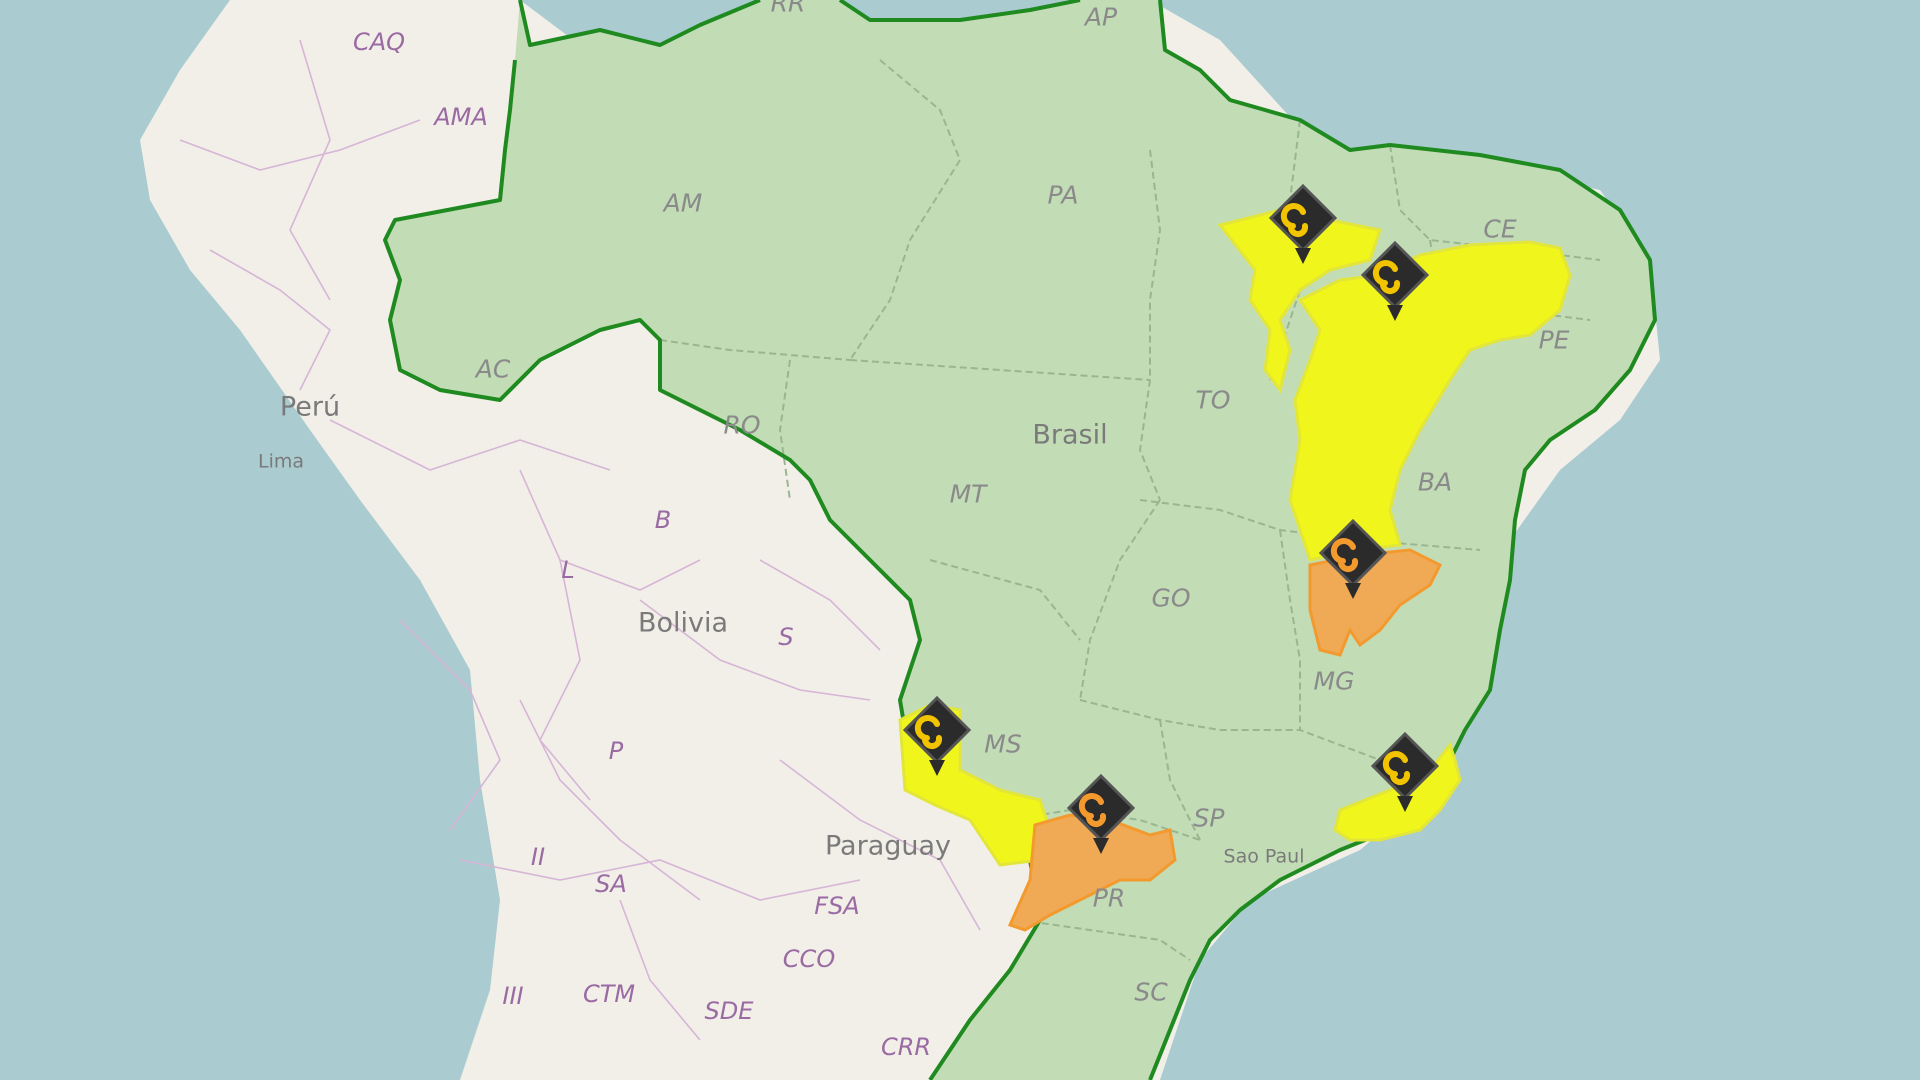  Describe the element at coordinates (906, 1047) in the screenshot. I see `label-region-crr: CRR` at that location.